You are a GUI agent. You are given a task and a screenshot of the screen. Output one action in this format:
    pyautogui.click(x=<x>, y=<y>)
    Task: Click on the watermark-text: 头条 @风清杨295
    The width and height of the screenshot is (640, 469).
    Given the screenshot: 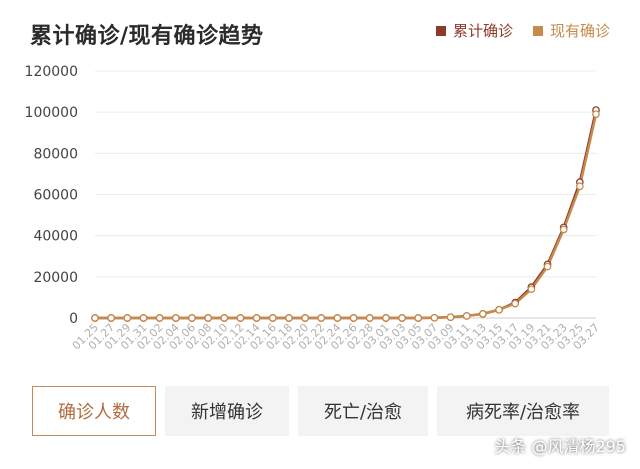 What is the action you would take?
    pyautogui.click(x=560, y=446)
    